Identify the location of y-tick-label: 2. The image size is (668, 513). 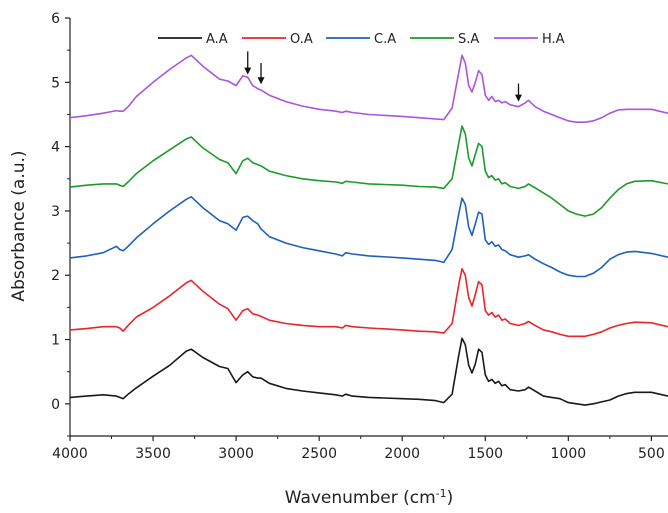
(55, 276).